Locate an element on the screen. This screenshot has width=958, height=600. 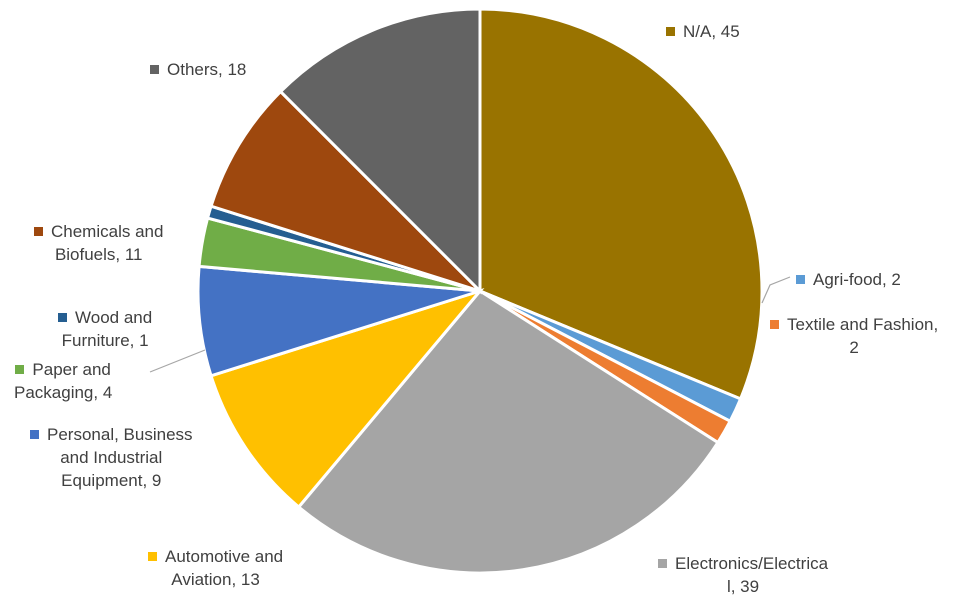
data-label-line: Electronics/Electrica is located at coordinates (743, 563).